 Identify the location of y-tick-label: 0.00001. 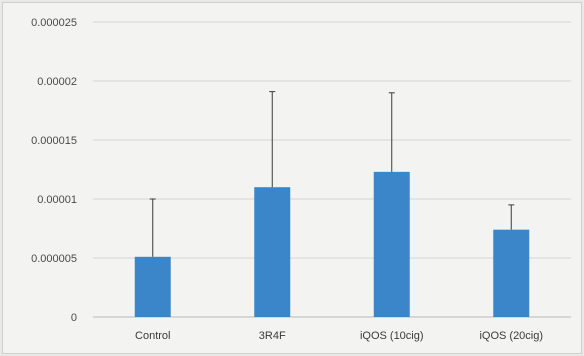
(57, 200).